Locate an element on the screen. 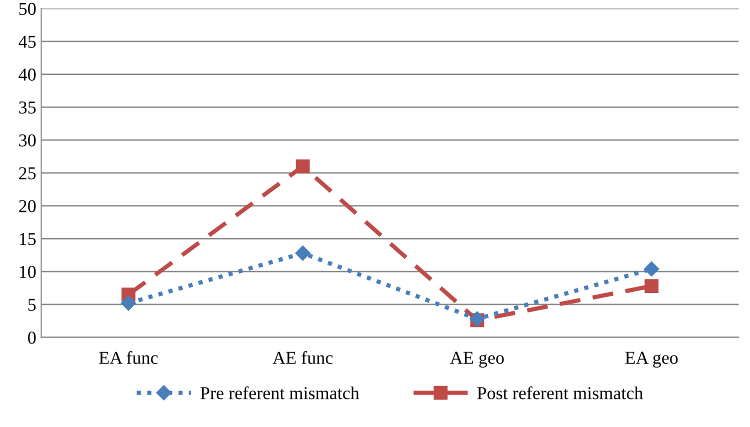 This screenshot has width=750, height=427. y-tick-label: 50 is located at coordinates (27, 8).